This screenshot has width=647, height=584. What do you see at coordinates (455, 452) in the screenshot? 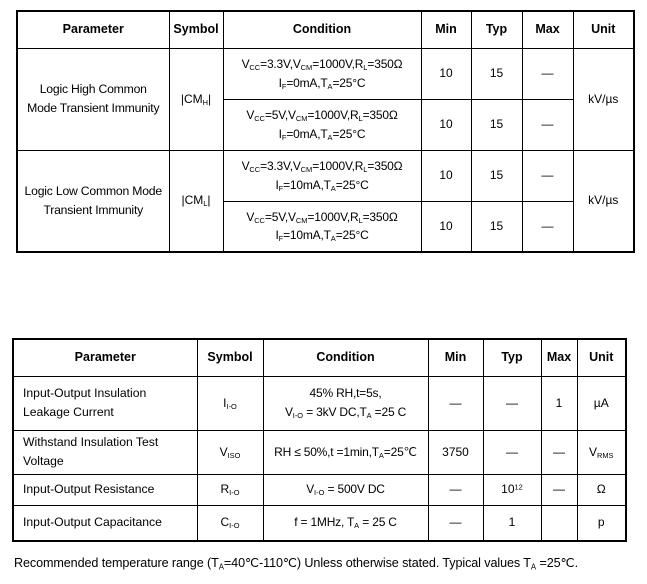
I see `min-cell: 3750` at bounding box center [455, 452].